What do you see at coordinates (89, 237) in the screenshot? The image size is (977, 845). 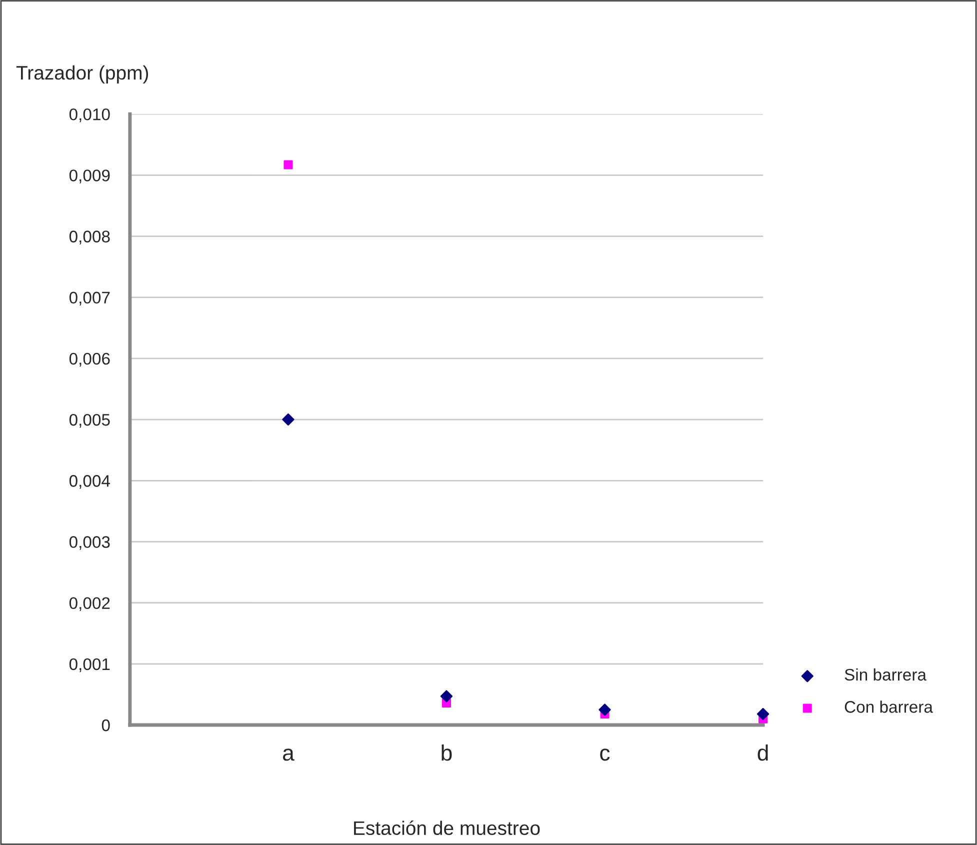 I see `y-tick-label: 0,008` at bounding box center [89, 237].